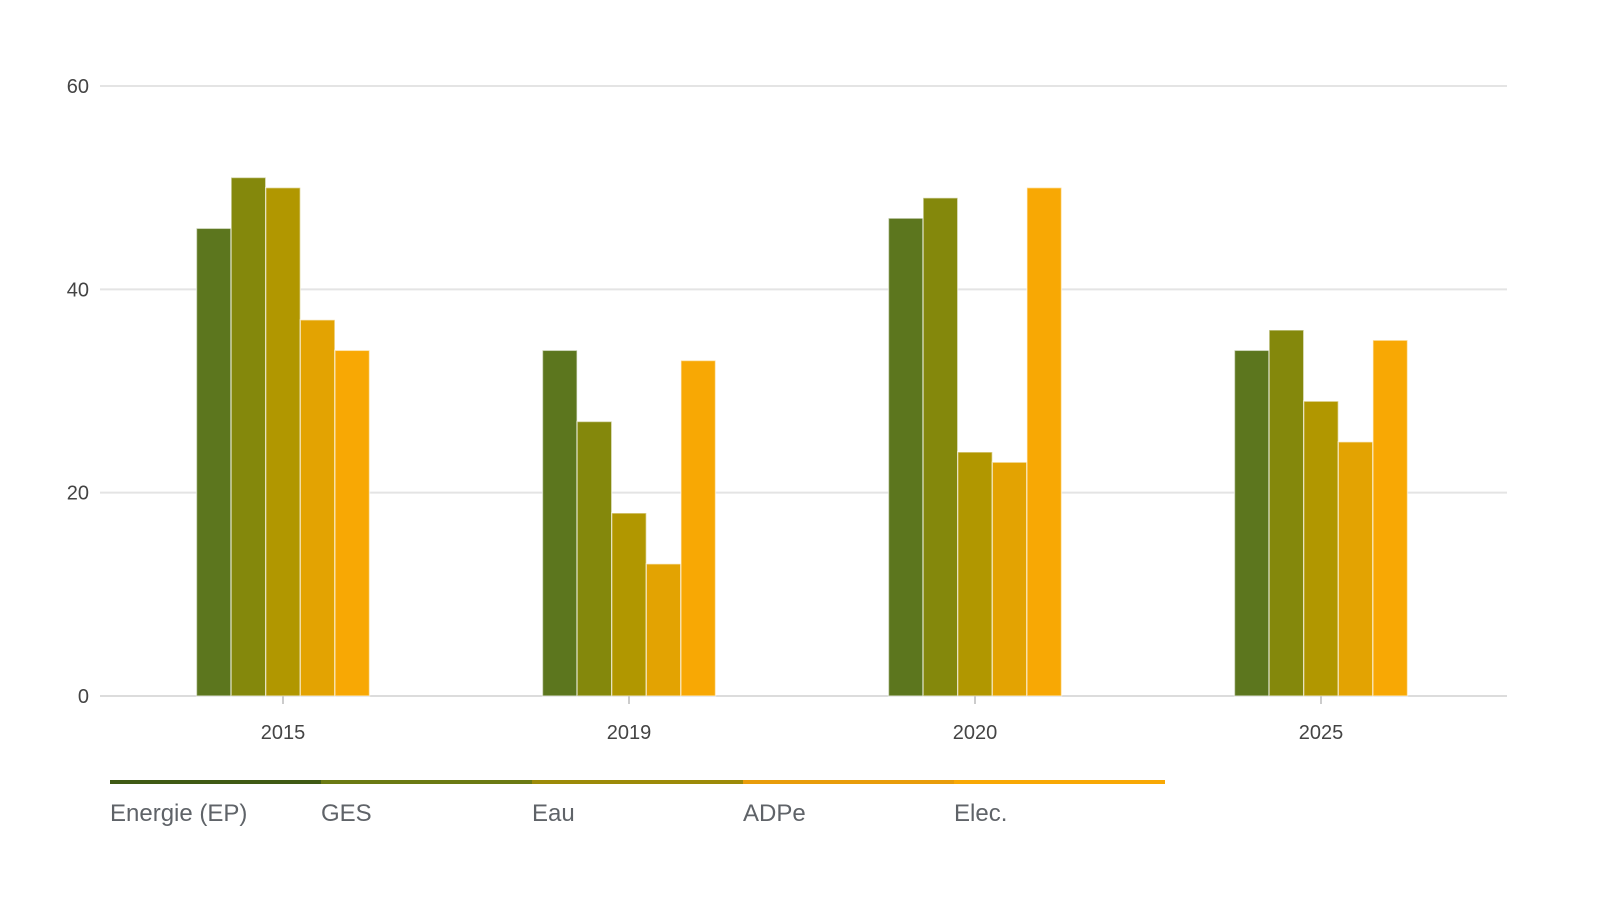  What do you see at coordinates (78, 290) in the screenshot?
I see `y-tick-label: 40` at bounding box center [78, 290].